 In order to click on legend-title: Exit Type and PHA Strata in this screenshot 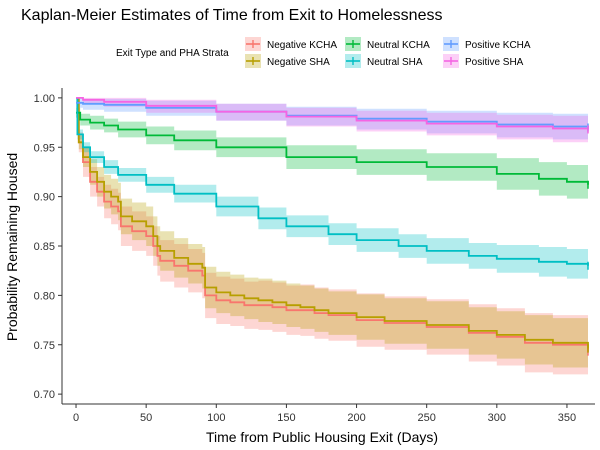, I will do `click(172, 53)`.